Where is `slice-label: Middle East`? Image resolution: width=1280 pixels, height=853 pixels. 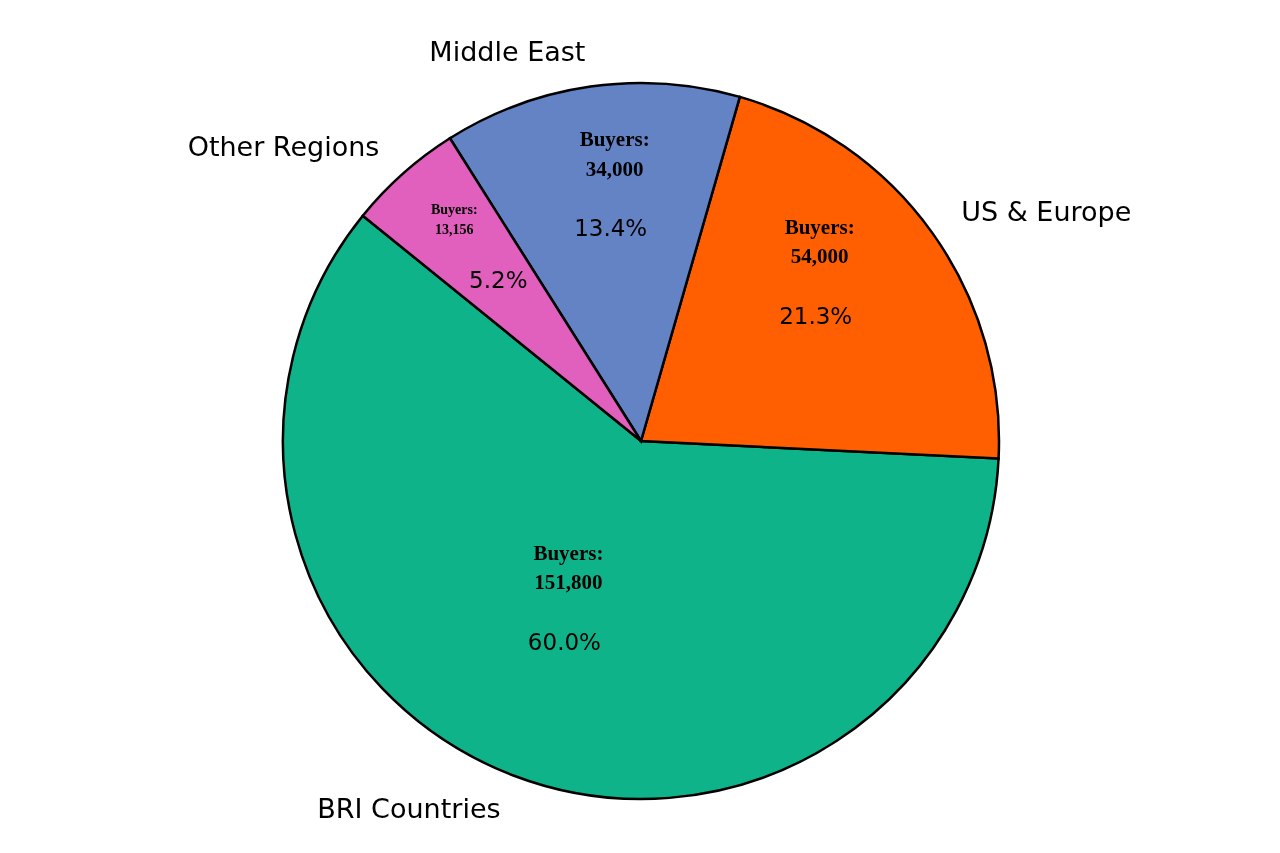 slice-label: Middle East is located at coordinates (507, 51).